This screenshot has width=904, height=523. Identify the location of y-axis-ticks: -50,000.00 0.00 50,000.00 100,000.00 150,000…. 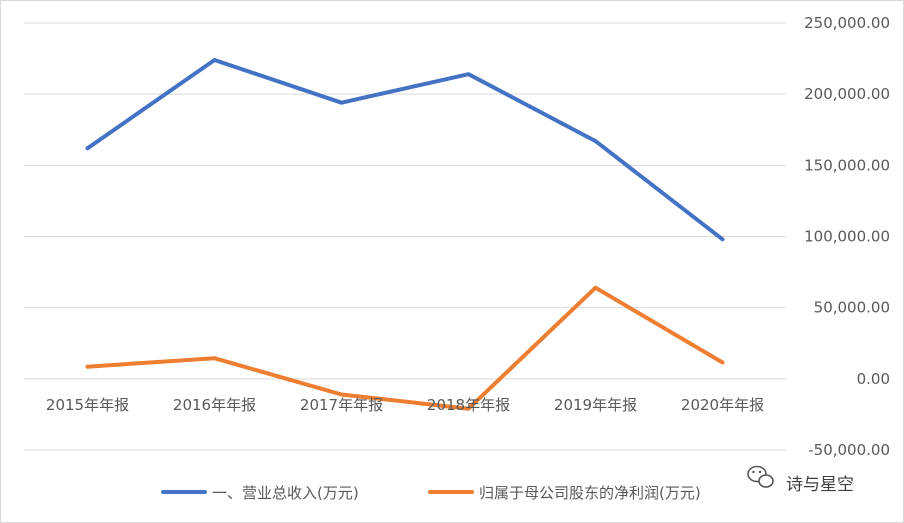
(847, 236).